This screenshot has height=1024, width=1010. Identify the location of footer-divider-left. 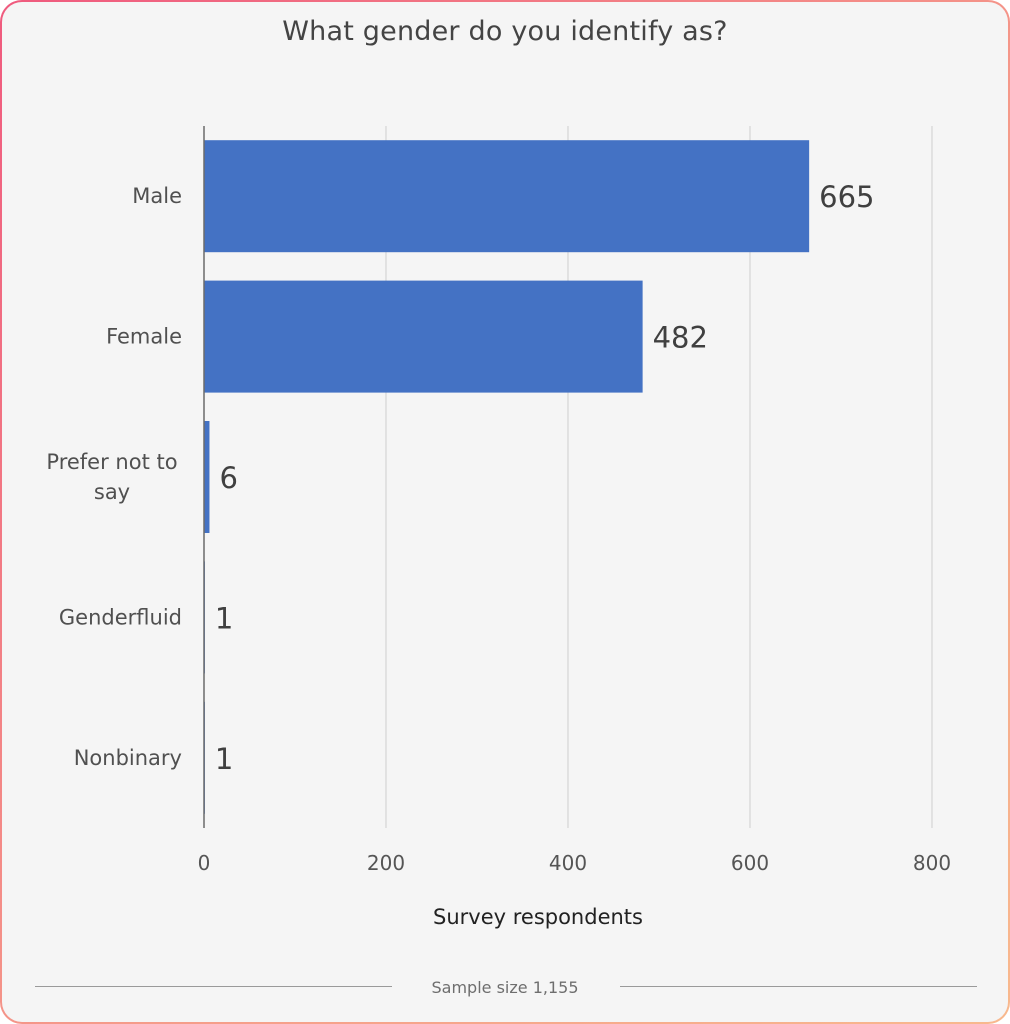
(213, 986).